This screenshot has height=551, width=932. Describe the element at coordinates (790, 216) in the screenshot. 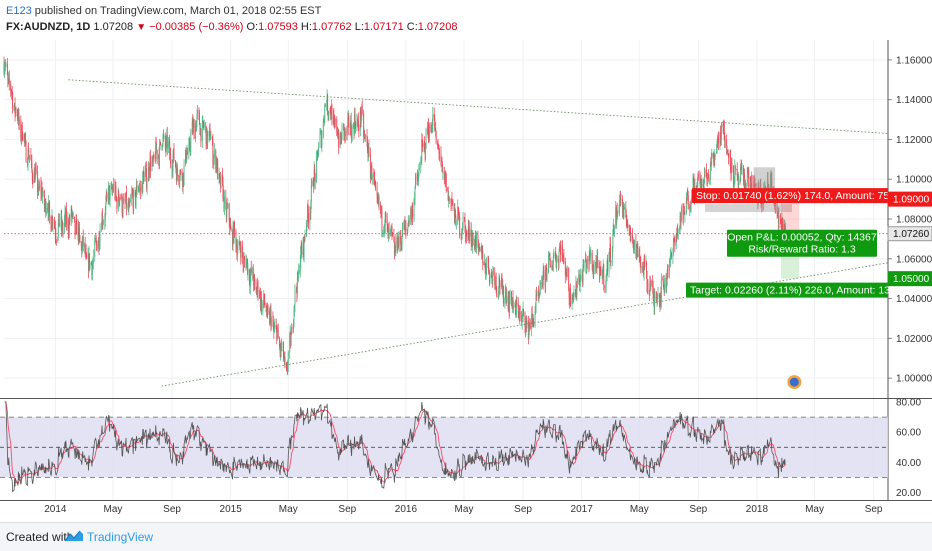

I see `stop-zone` at that location.